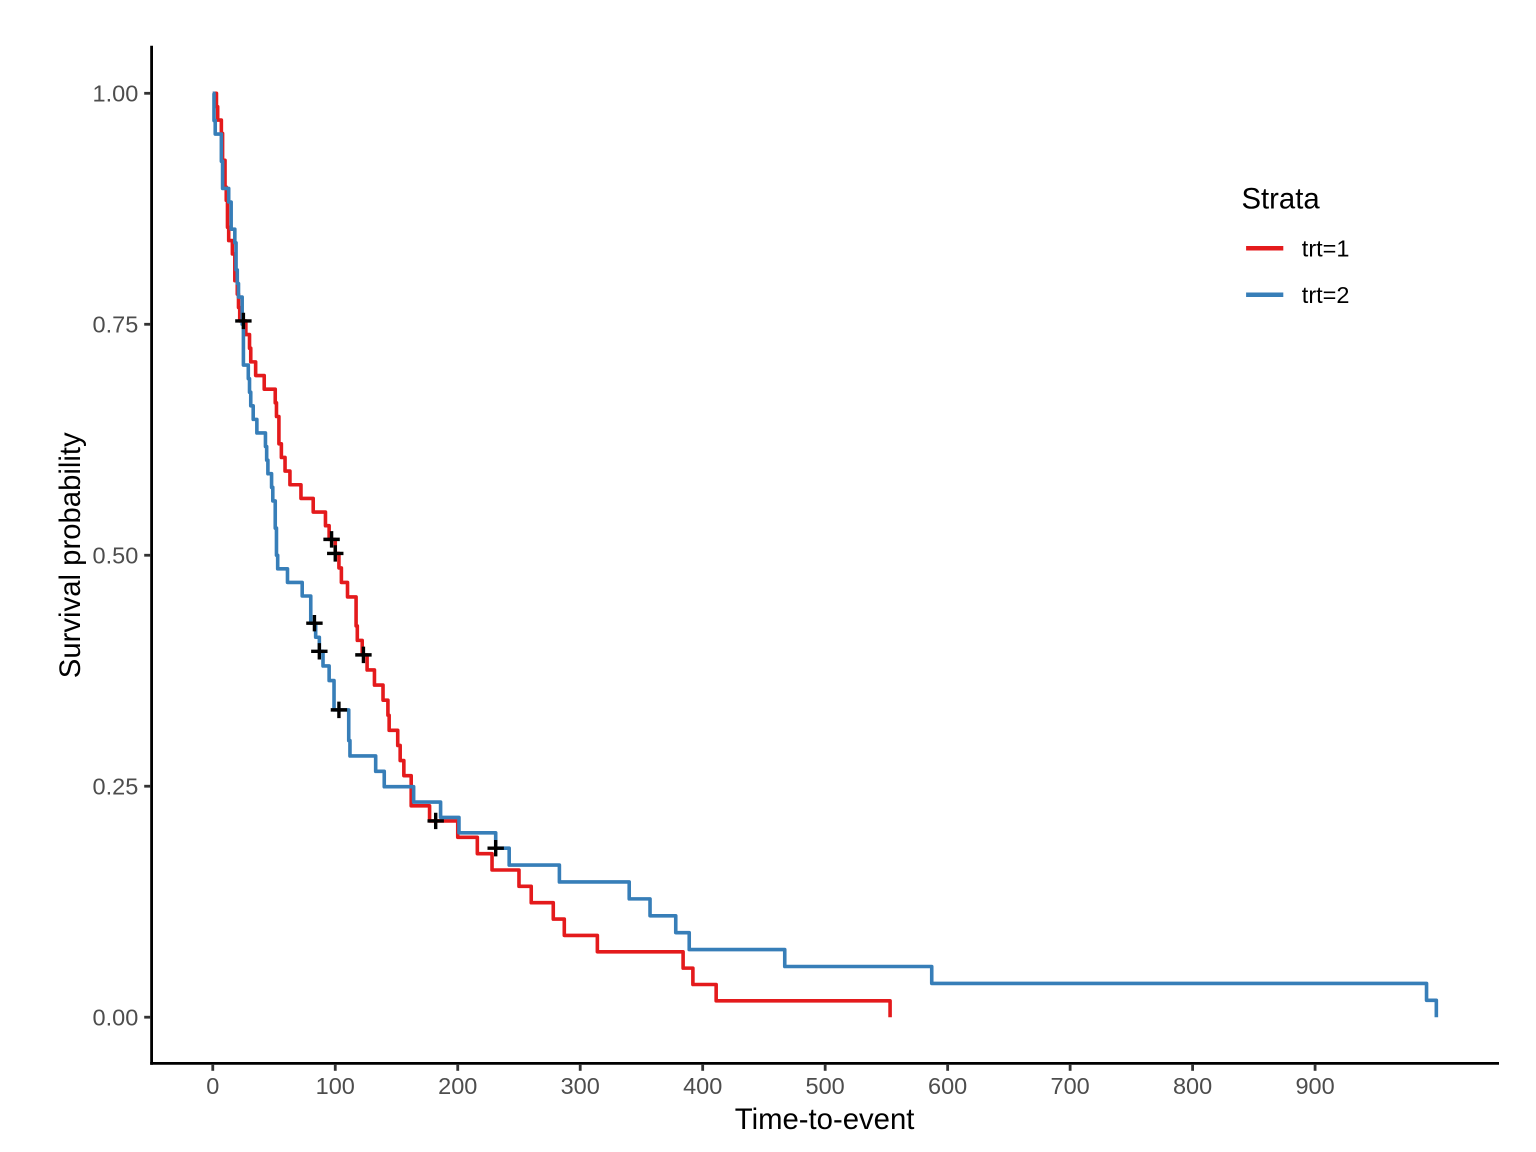 Image resolution: width=1536 pixels, height=1152 pixels. What do you see at coordinates (1326, 295) in the screenshot?
I see `svg-text: trt=2` at bounding box center [1326, 295].